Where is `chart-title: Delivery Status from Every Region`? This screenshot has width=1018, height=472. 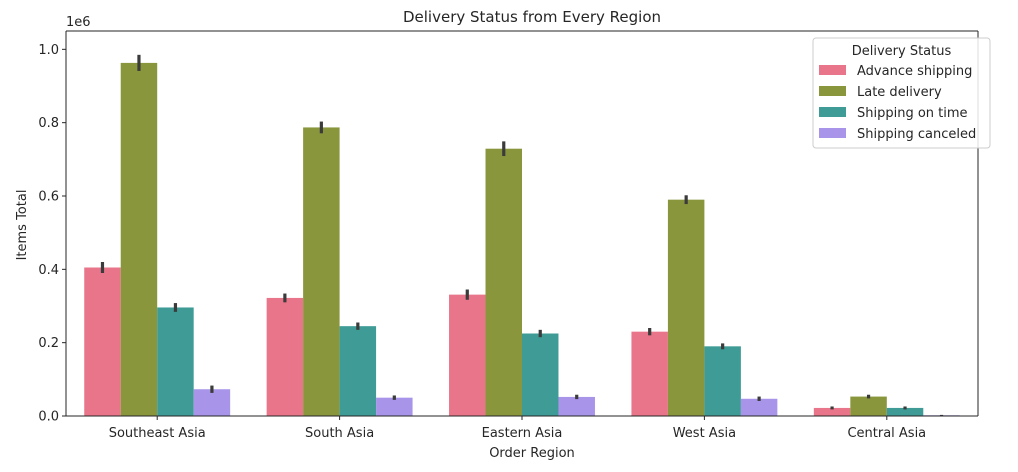
chart-title: Delivery Status from Every Region is located at coordinates (532, 17).